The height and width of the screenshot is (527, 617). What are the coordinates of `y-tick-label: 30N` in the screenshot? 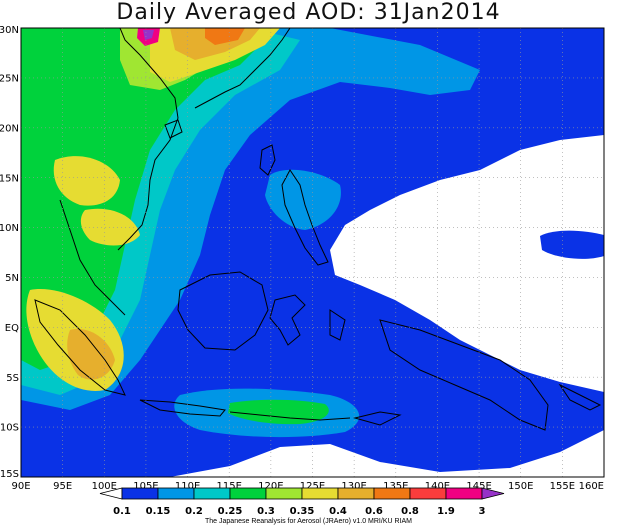 It's located at (9, 30).